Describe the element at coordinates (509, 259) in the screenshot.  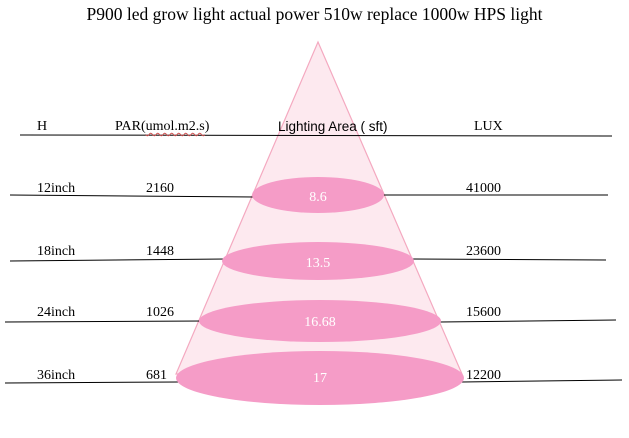
I see `row-rule-18inch-right` at that location.